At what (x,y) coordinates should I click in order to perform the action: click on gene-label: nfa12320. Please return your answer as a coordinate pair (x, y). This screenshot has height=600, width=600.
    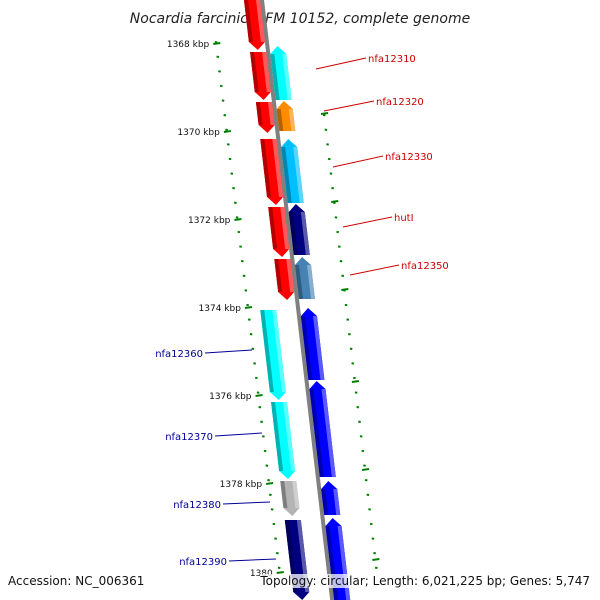
    Looking at the image, I should click on (400, 102).